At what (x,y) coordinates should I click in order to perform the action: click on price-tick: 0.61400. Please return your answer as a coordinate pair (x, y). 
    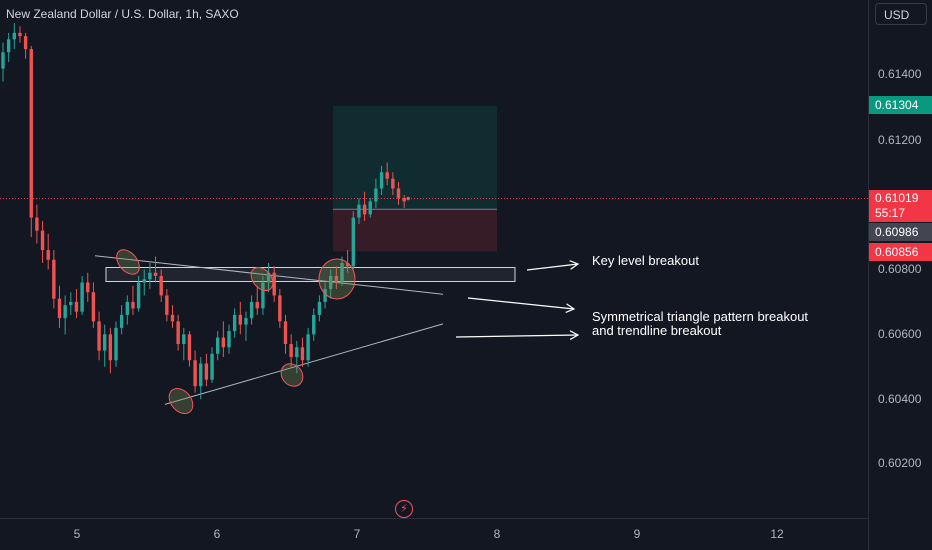
    Looking at the image, I should click on (900, 74).